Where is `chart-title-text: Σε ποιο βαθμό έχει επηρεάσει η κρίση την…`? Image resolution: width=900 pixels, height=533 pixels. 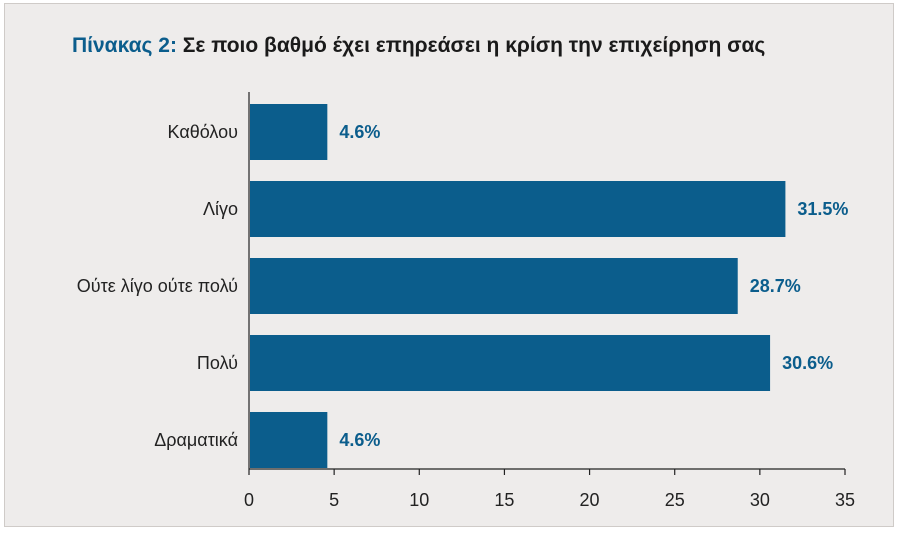
chart-title-text: Σε ποιο βαθμό έχει επηρεάσει η κρίση την… is located at coordinates (474, 45).